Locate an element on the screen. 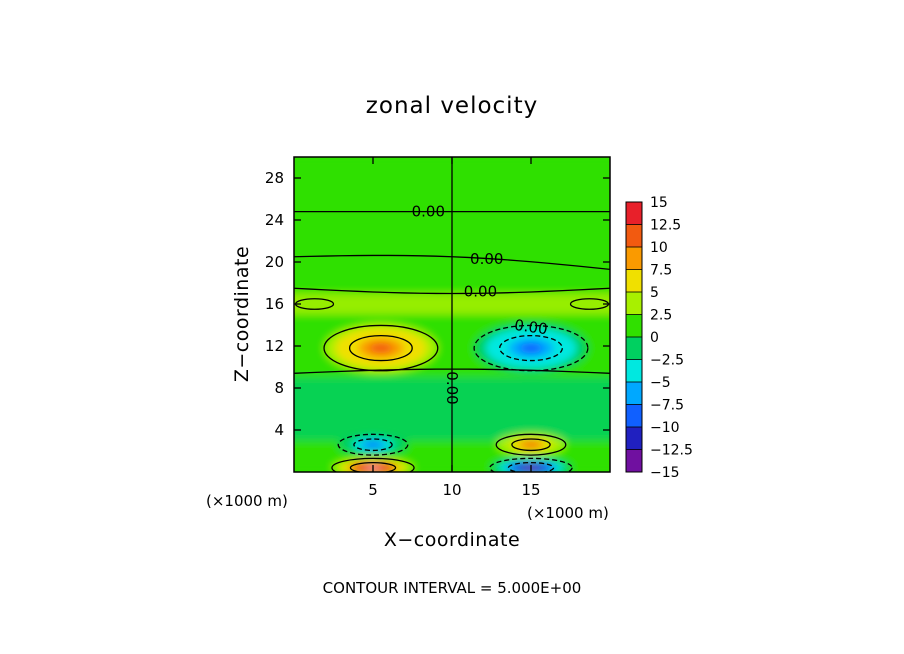 The width and height of the screenshot is (904, 654). colorbar-label: 15 is located at coordinates (659, 203).